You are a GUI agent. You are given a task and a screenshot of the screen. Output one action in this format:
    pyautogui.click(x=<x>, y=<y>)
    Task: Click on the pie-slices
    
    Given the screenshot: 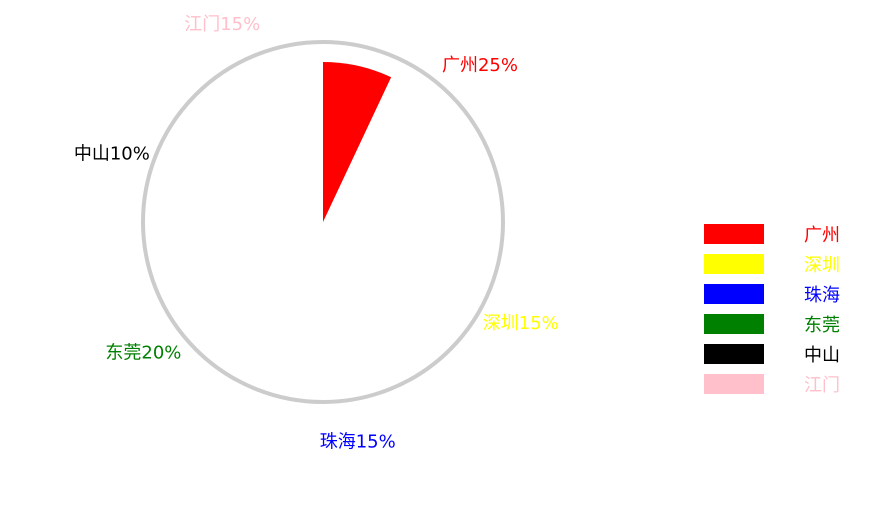 What is the action you would take?
    pyautogui.click(x=357, y=142)
    